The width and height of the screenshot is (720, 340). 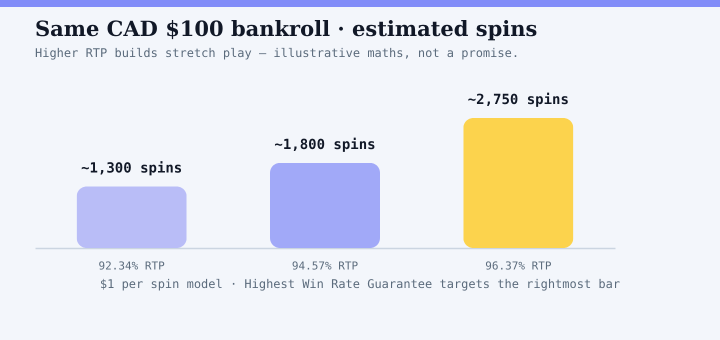 What do you see at coordinates (325, 144) in the screenshot?
I see `data-label: ~1,800 spins` at bounding box center [325, 144].